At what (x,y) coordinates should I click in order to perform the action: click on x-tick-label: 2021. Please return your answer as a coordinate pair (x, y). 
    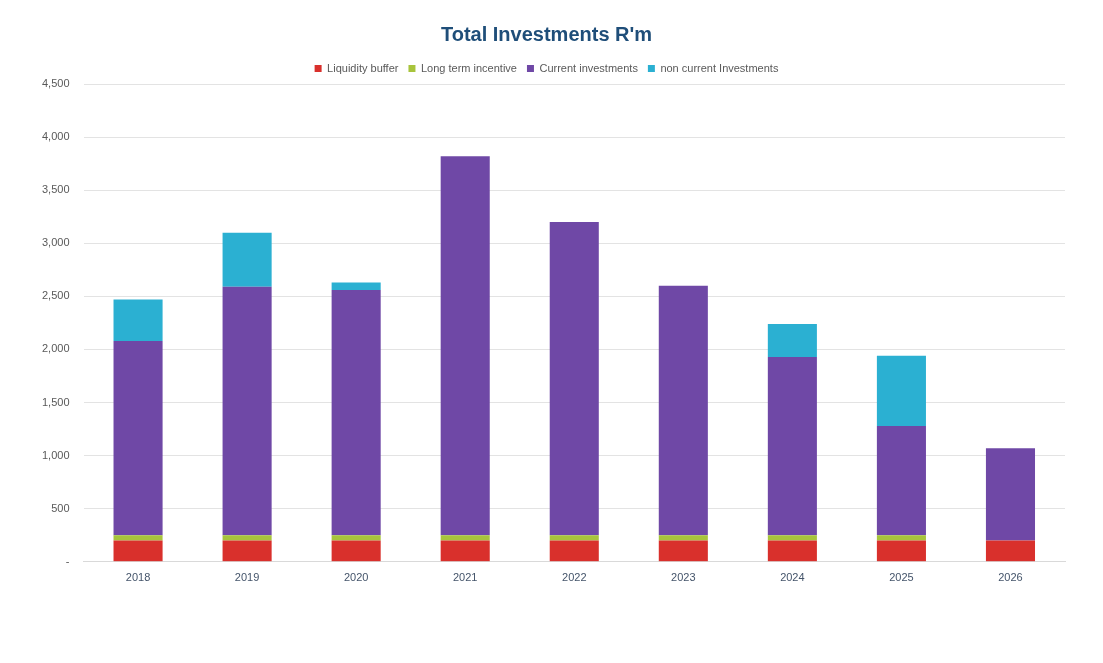
    Looking at the image, I should click on (465, 577).